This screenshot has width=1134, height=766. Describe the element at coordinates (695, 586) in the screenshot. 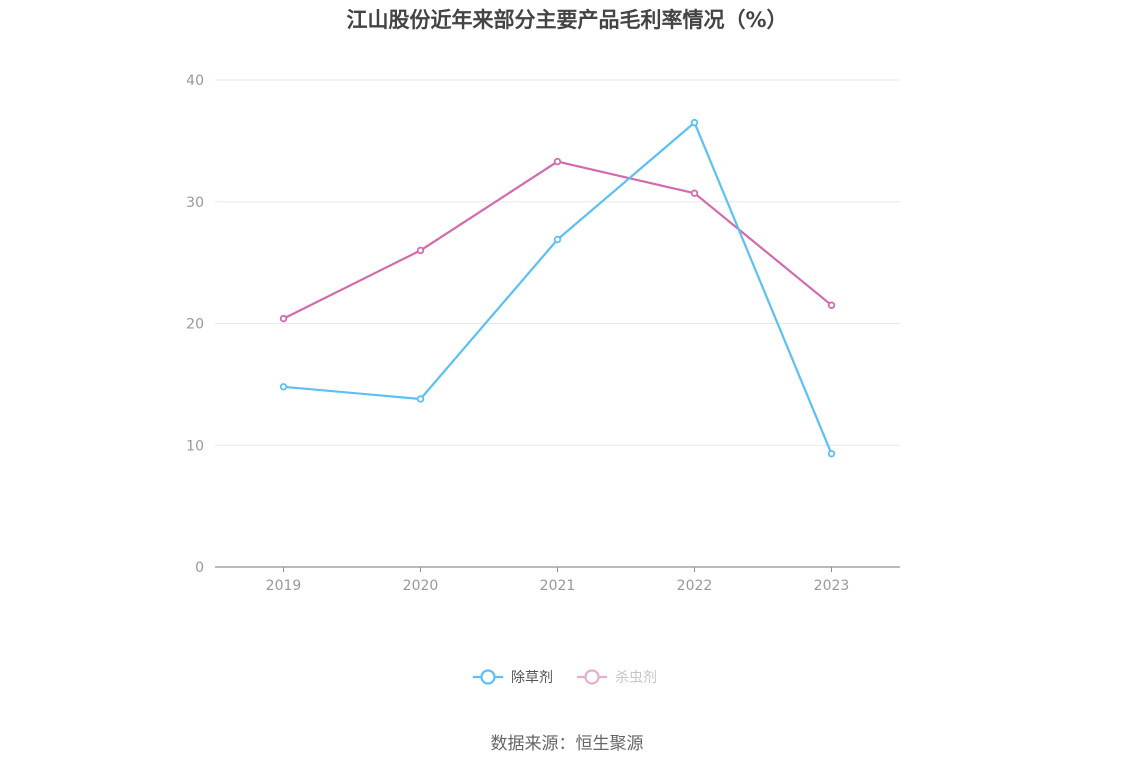

I see `x-tick-label: 2022` at that location.